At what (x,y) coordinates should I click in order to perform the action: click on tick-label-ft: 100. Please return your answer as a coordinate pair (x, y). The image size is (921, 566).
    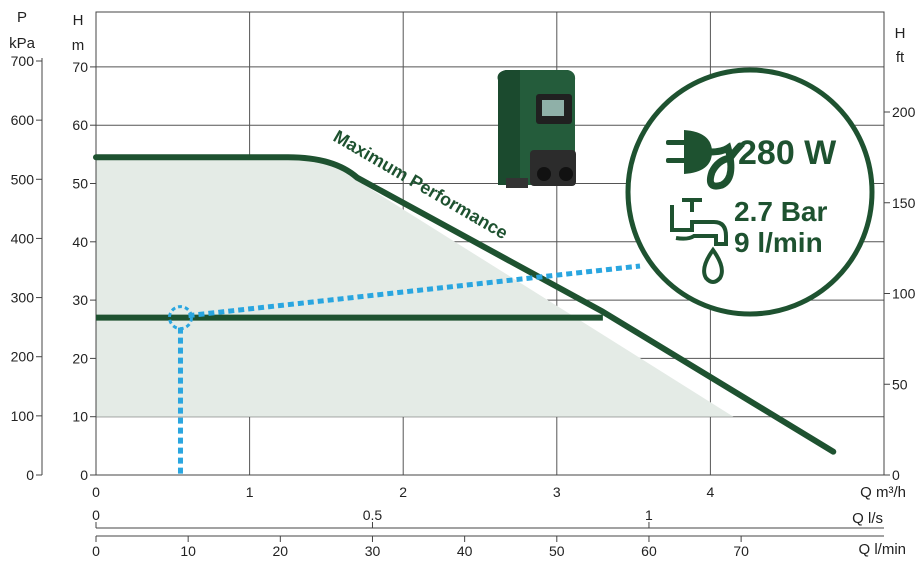
    Looking at the image, I should click on (904, 294).